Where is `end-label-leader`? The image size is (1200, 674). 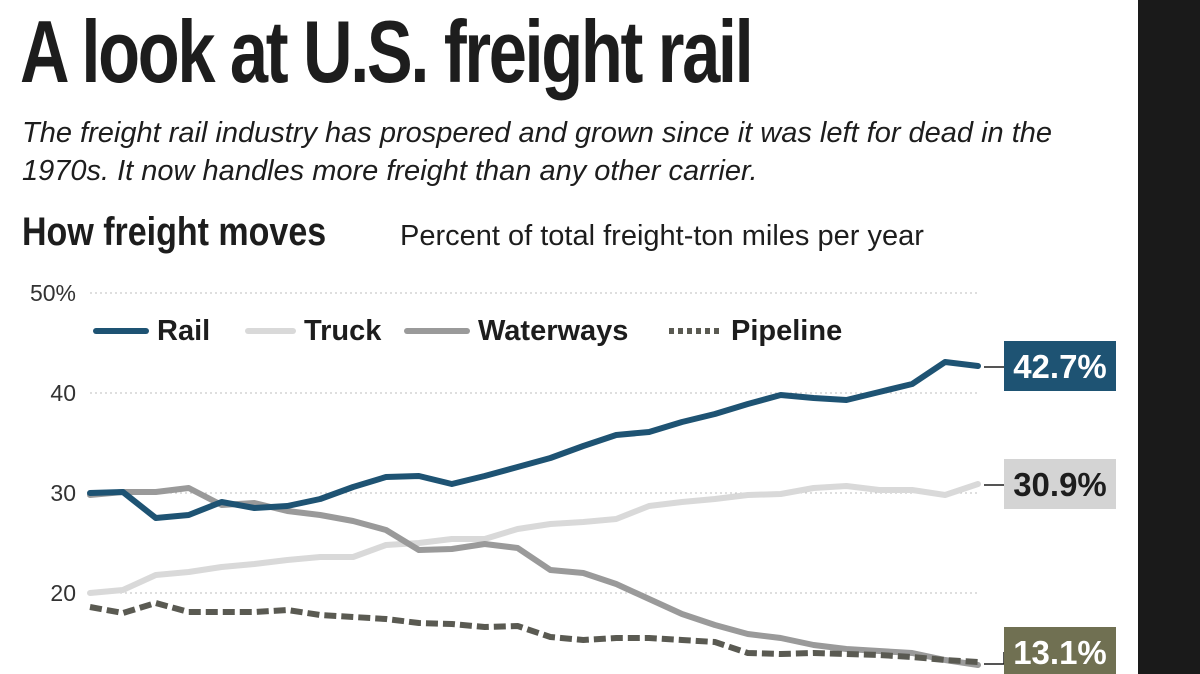 end-label-leader is located at coordinates (994, 658).